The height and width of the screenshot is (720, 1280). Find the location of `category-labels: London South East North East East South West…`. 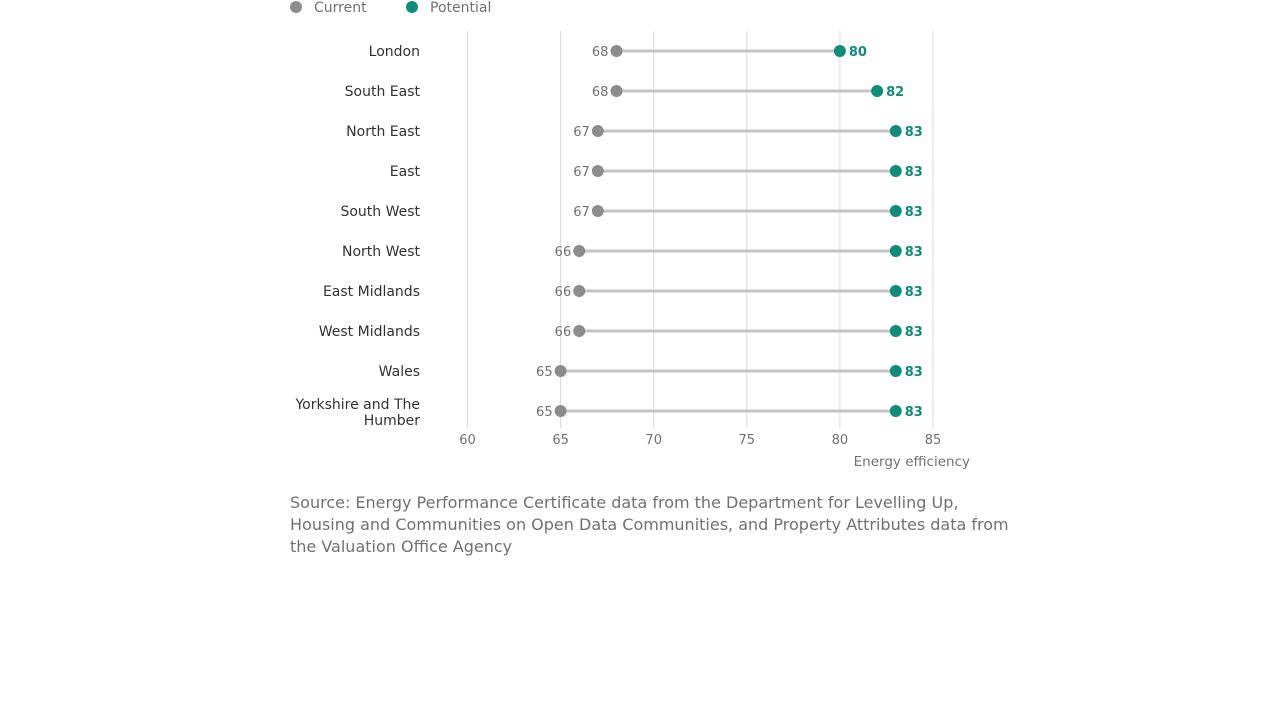

category-labels: London South East North East East South West… is located at coordinates (357, 236).